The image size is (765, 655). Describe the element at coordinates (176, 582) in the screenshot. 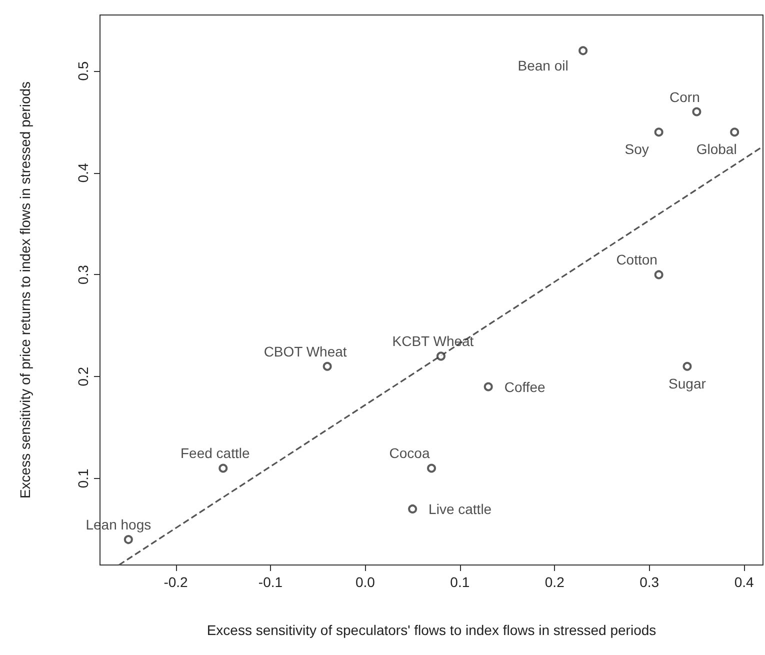

I see `x-tick-label: -0.2` at that location.